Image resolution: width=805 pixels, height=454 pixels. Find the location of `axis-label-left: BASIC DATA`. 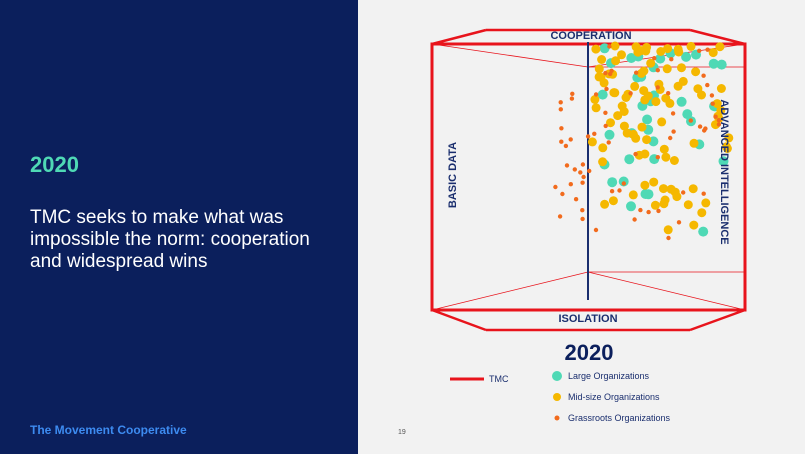

axis-label-left: BASIC DATA is located at coordinates (453, 175).